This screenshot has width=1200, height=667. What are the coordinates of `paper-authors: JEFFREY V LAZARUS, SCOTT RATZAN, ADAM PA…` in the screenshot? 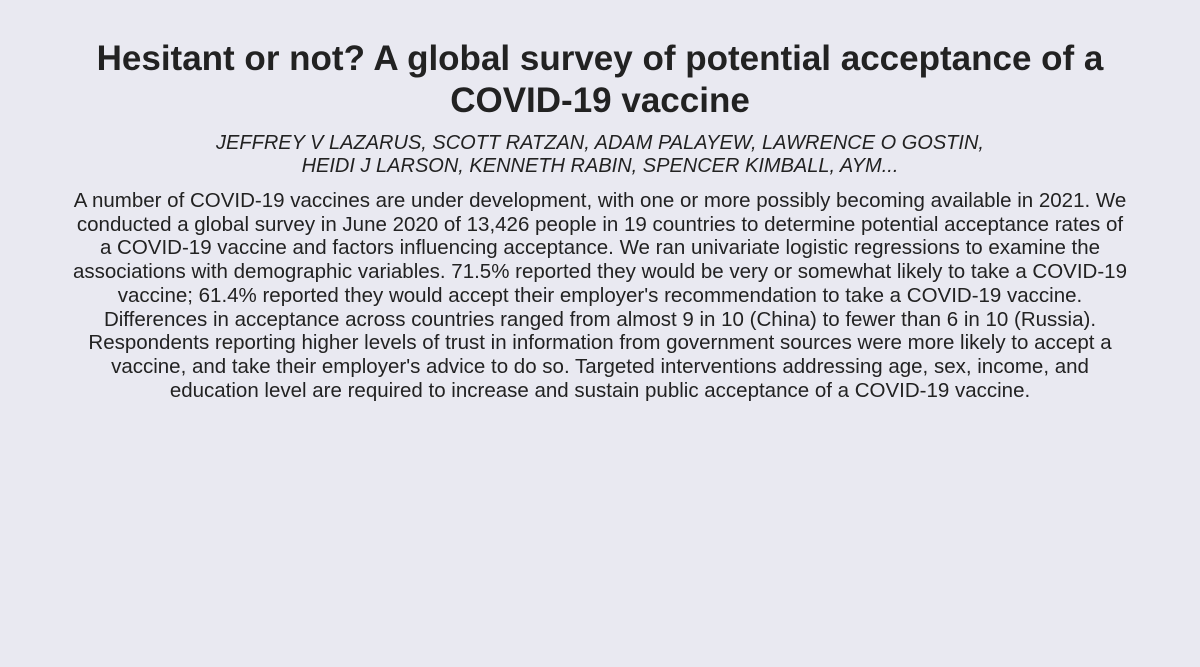 It's located at (600, 154).